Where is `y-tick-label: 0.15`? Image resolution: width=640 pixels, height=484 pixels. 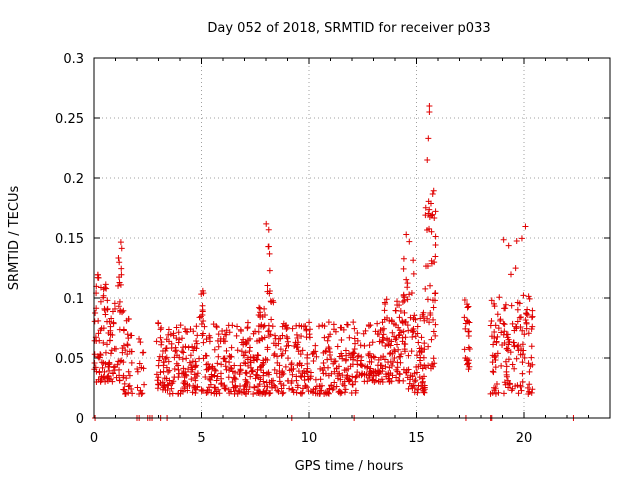
y-tick-label: 0.15 is located at coordinates (69, 239).